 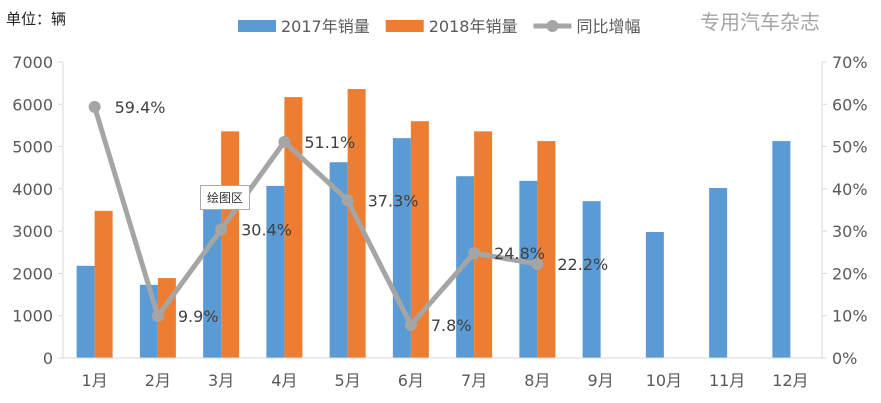 What do you see at coordinates (727, 380) in the screenshot?
I see `x-tick-label: 11月` at bounding box center [727, 380].